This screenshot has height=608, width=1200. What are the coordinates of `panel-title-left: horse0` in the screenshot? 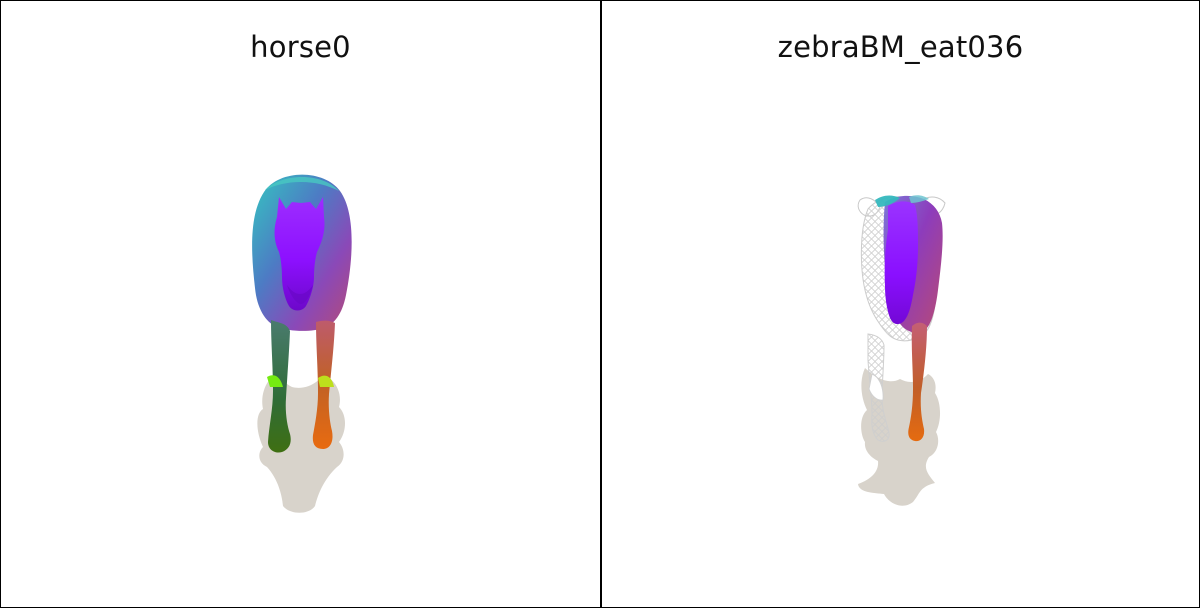 It's located at (300, 47).